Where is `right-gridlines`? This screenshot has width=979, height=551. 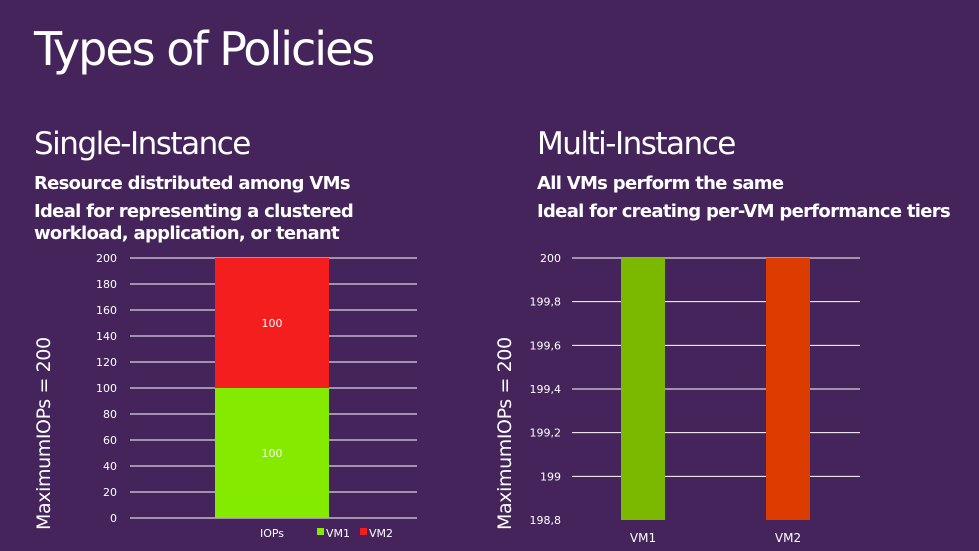 right-gridlines is located at coordinates (716, 367).